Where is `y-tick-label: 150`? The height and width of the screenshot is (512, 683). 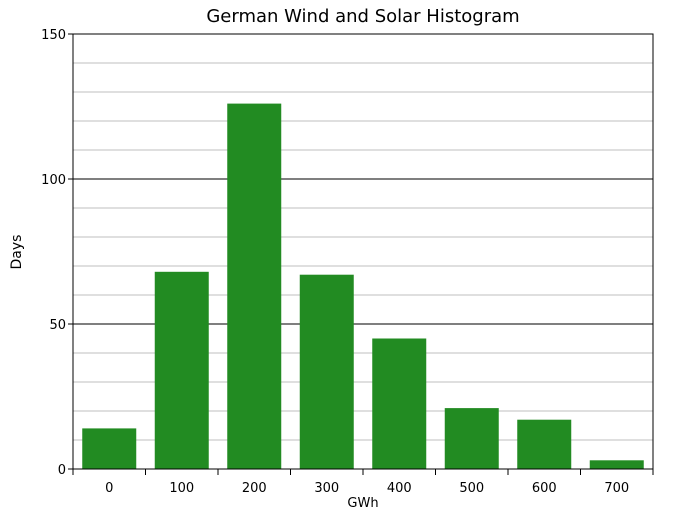
y-tick-label: 150 is located at coordinates (53, 35).